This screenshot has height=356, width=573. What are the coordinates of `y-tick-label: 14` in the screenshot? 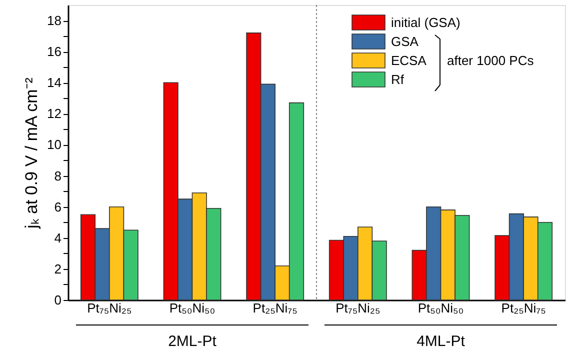 It's located at (54, 82).